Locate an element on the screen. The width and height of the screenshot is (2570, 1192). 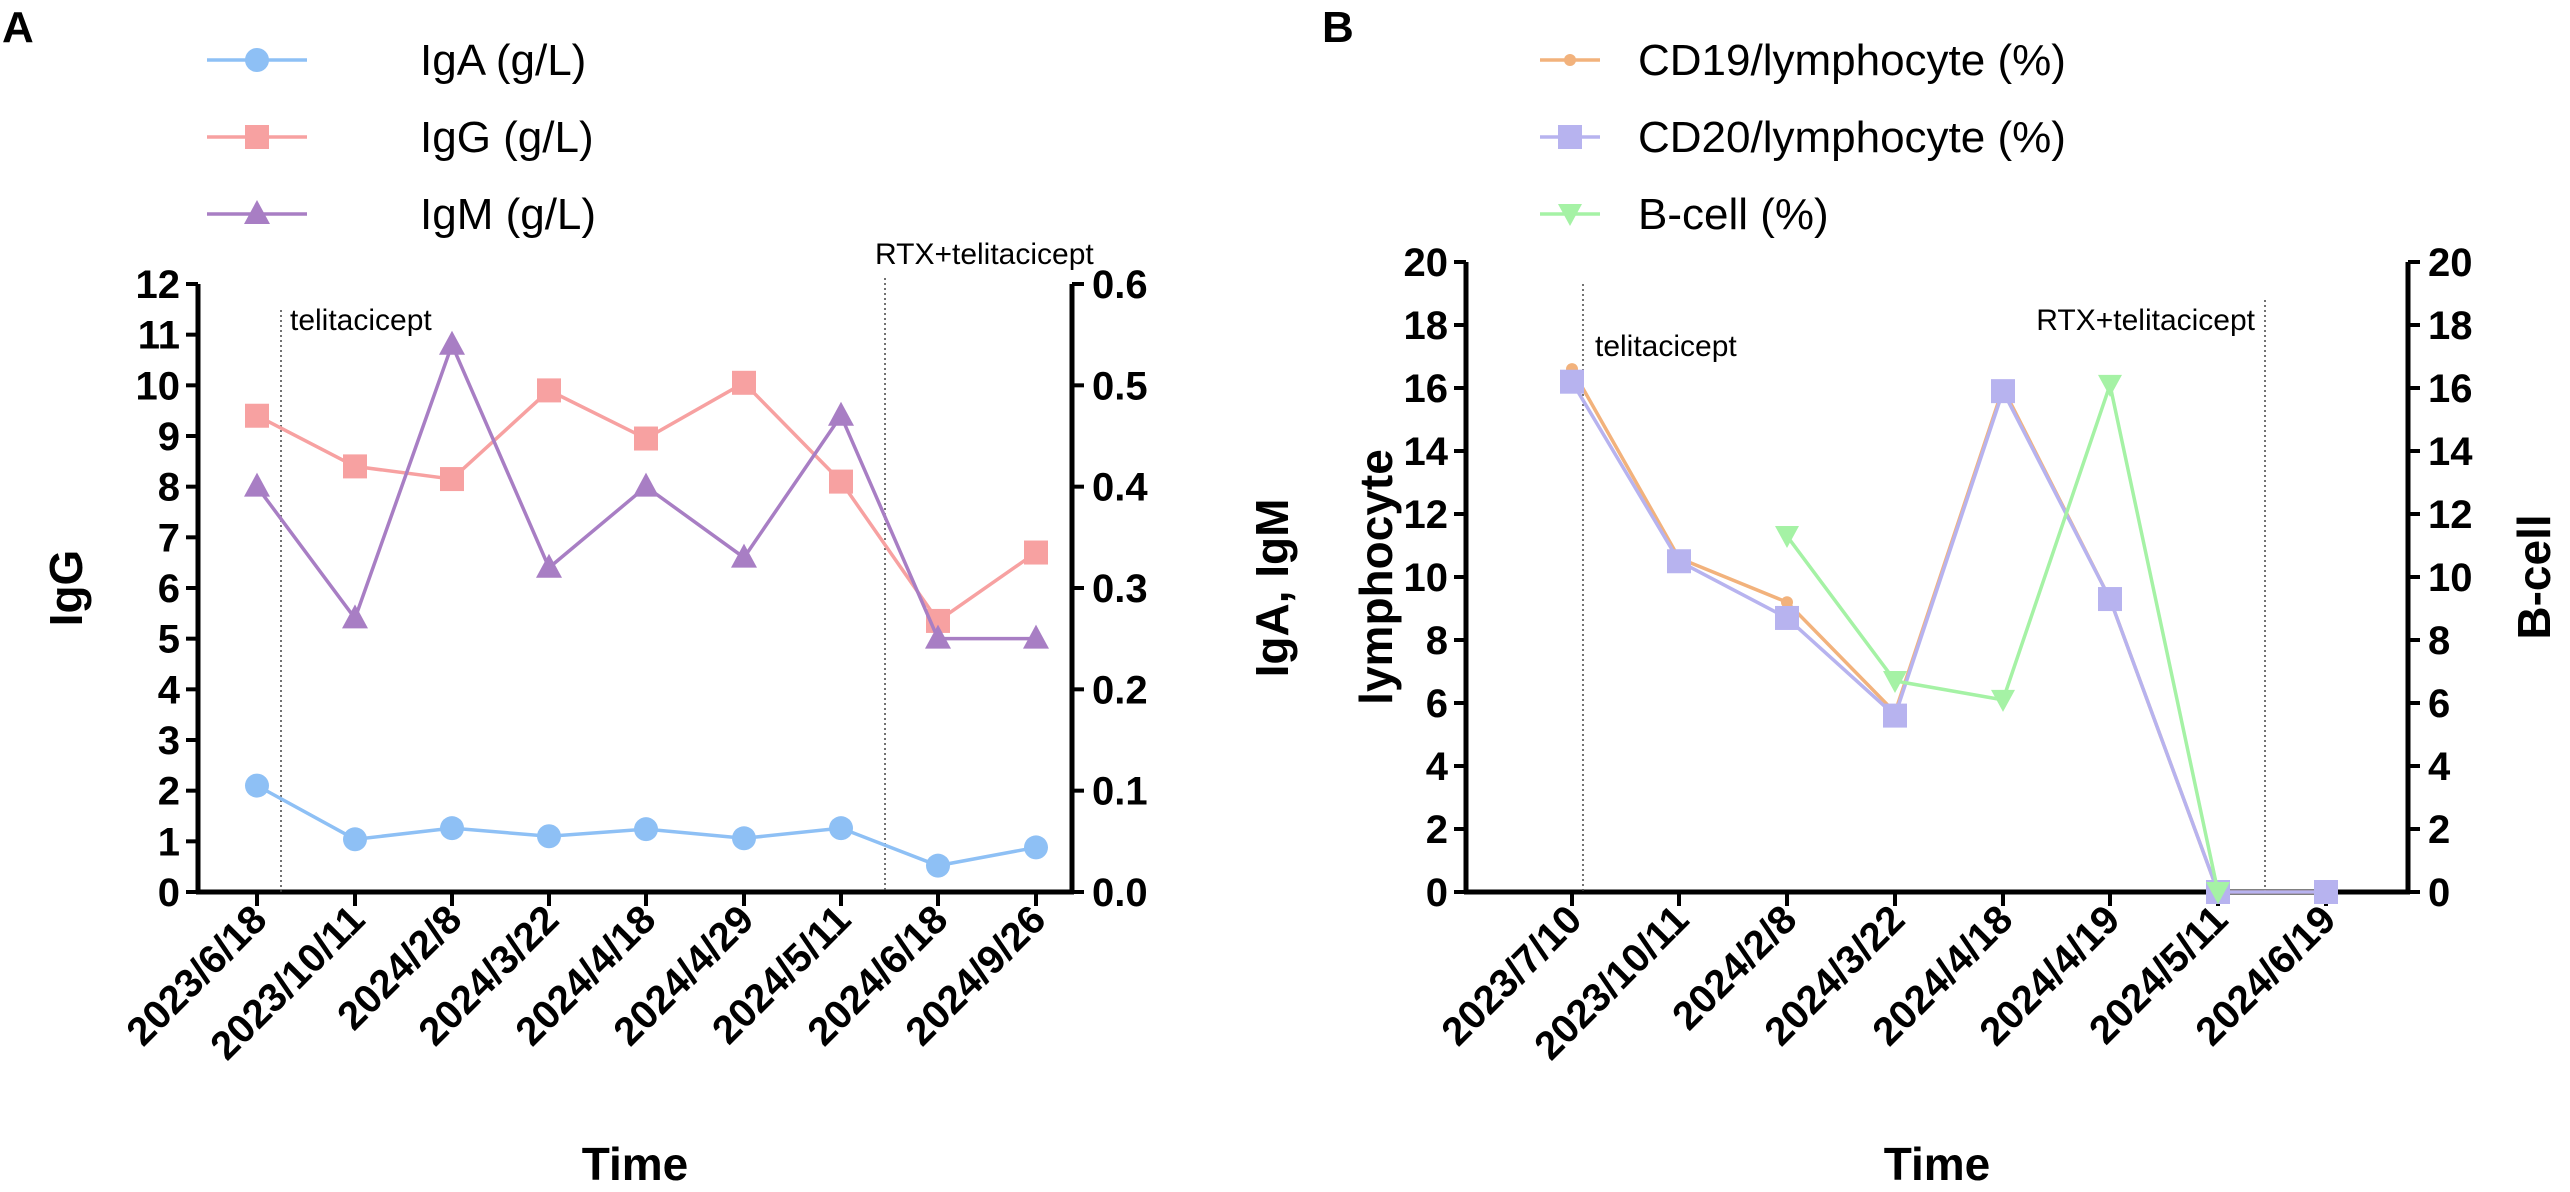
y-left-tick-label-a: 3 is located at coordinates (169, 741).